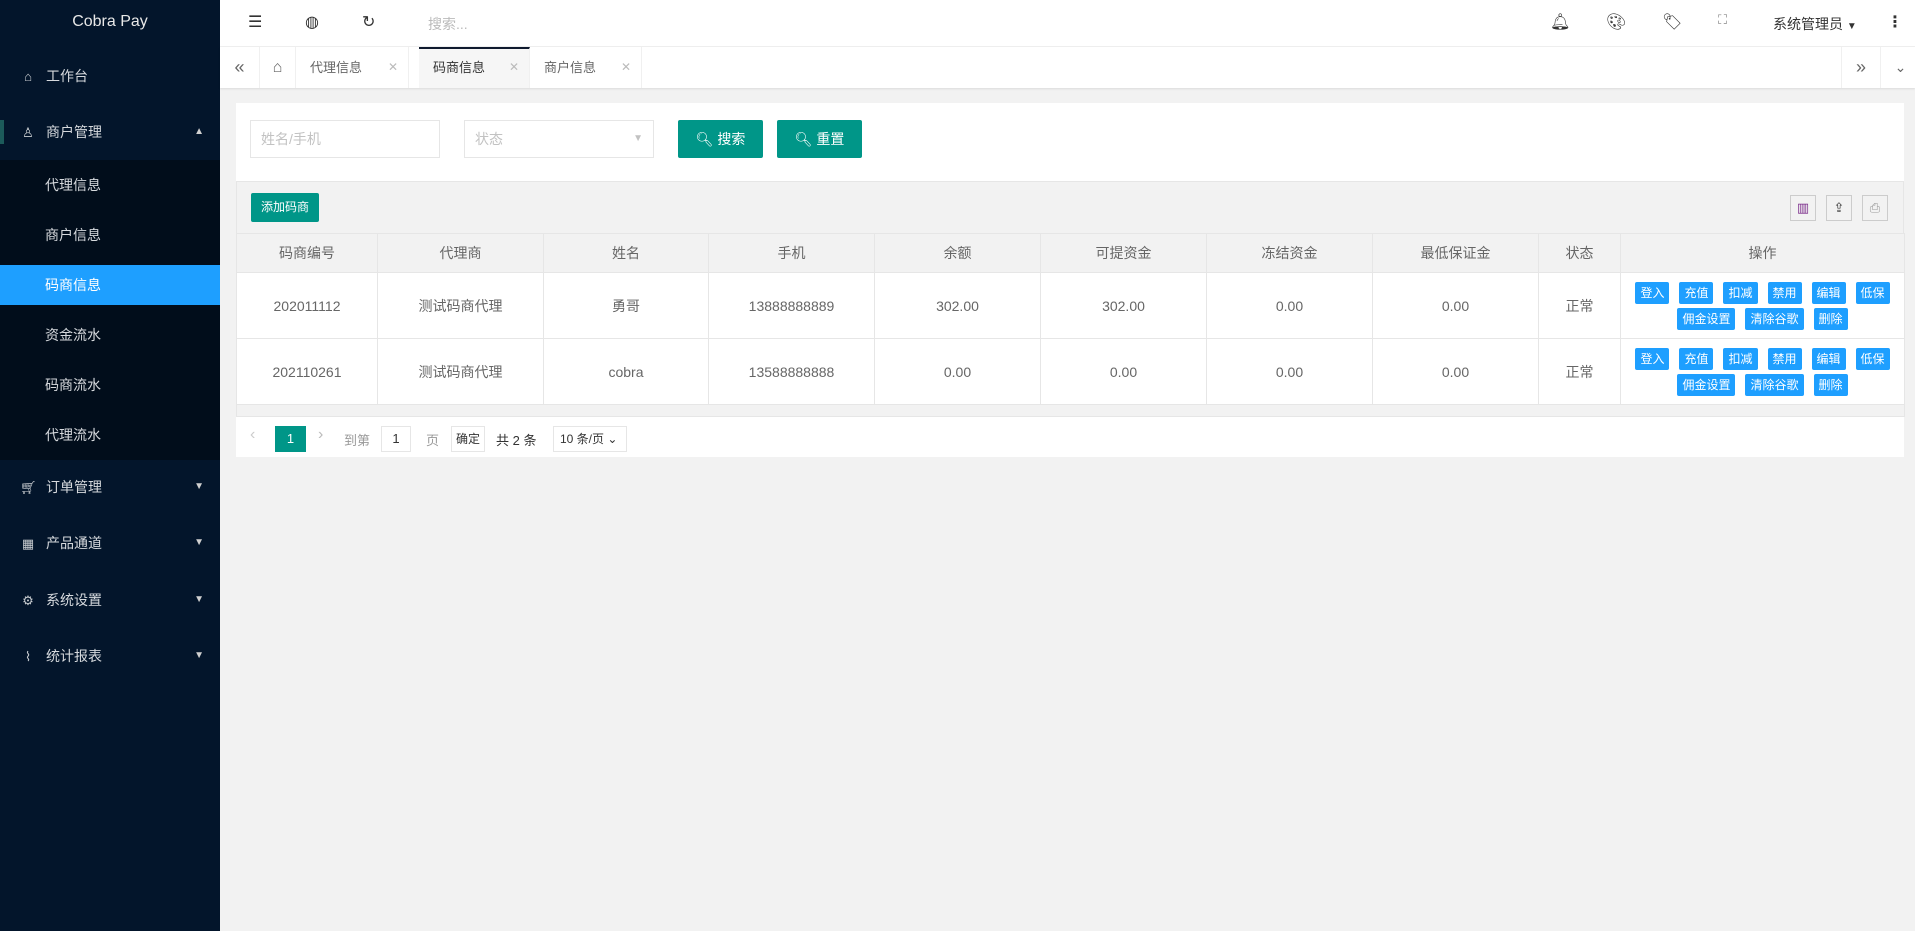  Describe the element at coordinates (433, 440) in the screenshot. I see `page-suffix: 页` at that location.